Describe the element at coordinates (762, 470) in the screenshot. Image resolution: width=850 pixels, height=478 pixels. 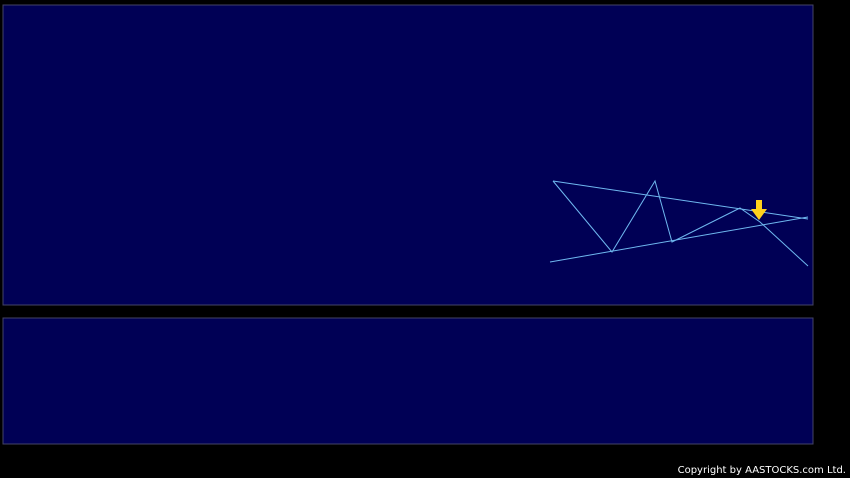
I see `copyright: Copyright by AASTOCKS.com Ltd.` at that location.